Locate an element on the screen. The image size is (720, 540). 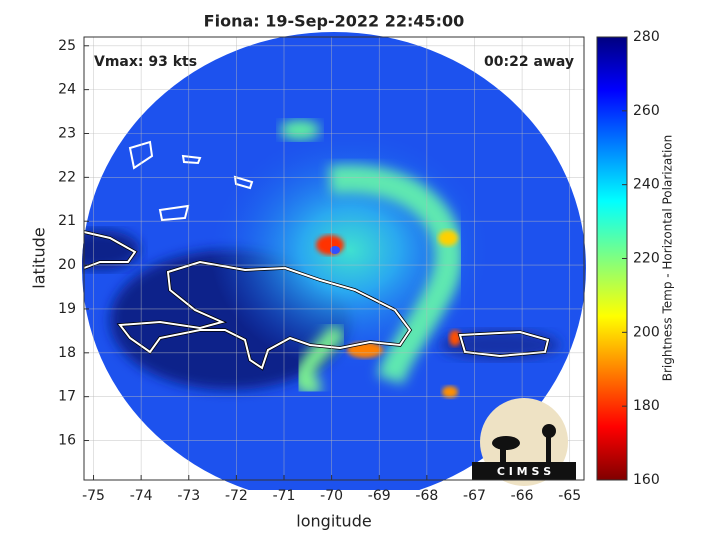
x-tick-label: -67 is located at coordinates (474, 496).